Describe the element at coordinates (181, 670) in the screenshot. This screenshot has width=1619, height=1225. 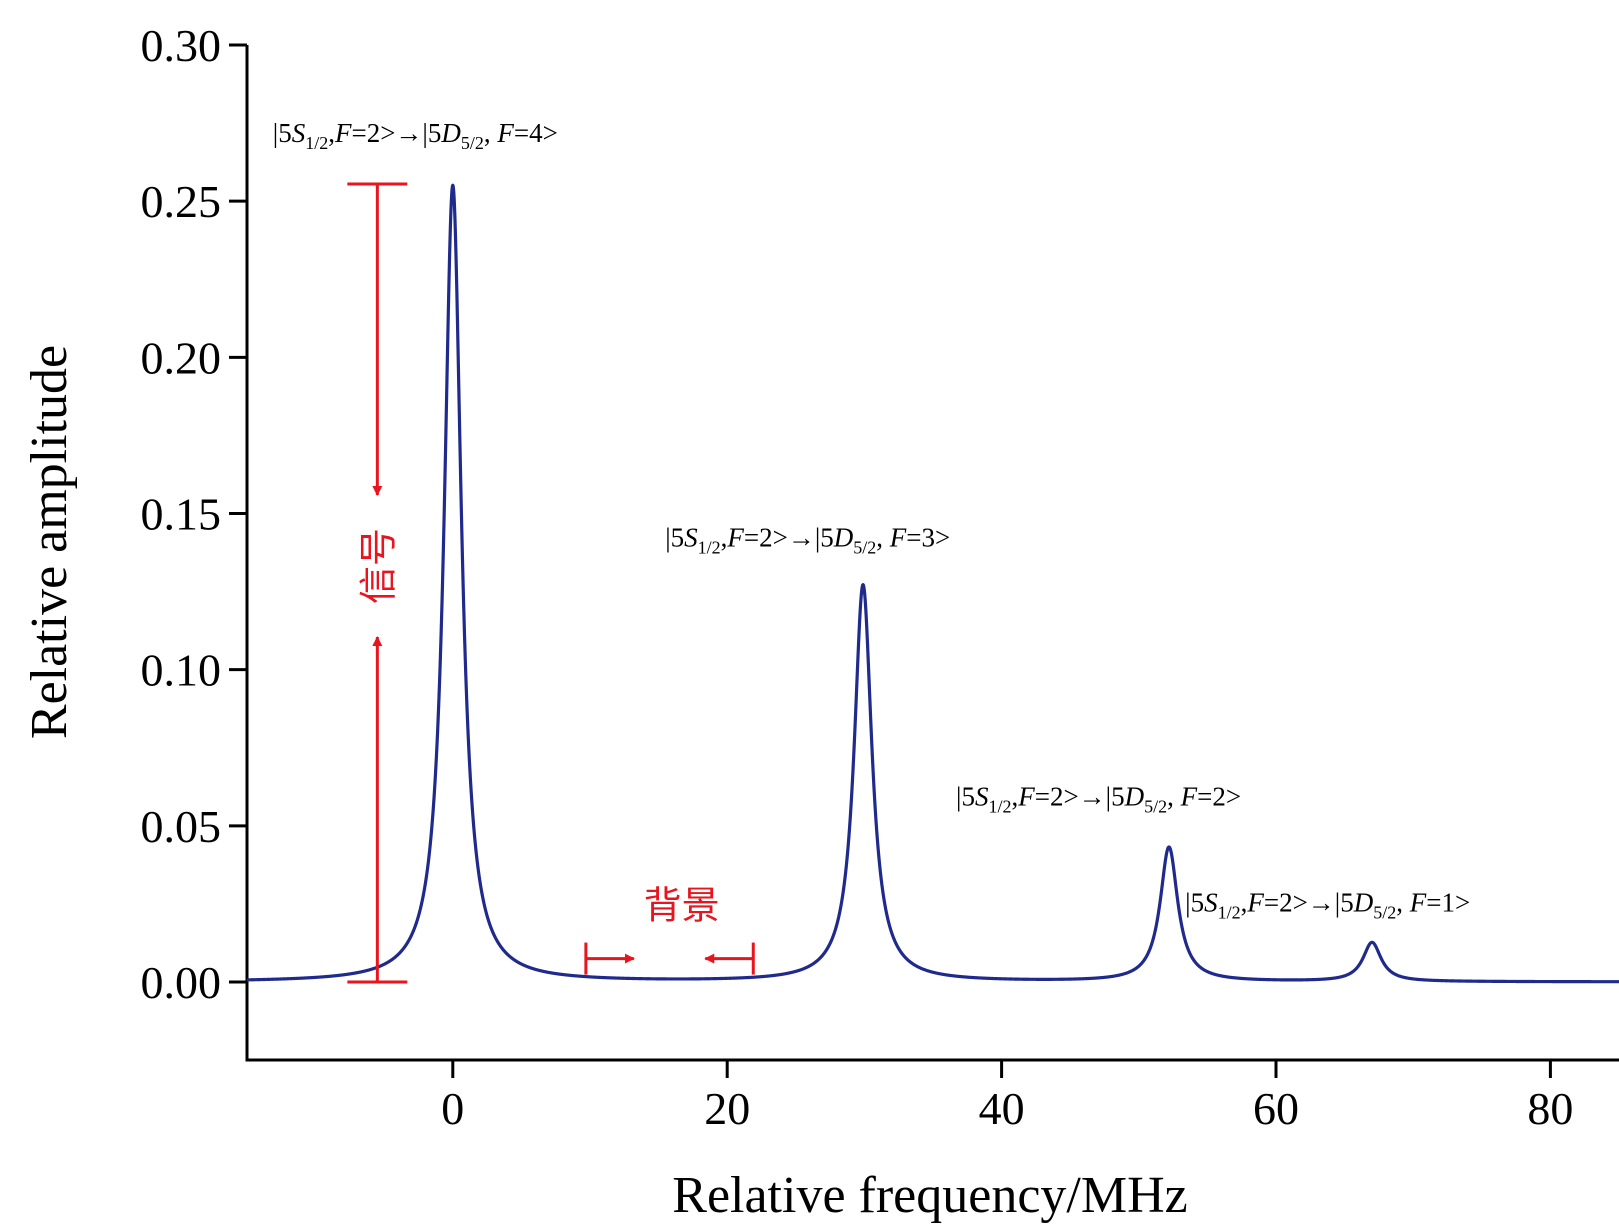
I see `y-tick-label: 0.10` at that location.